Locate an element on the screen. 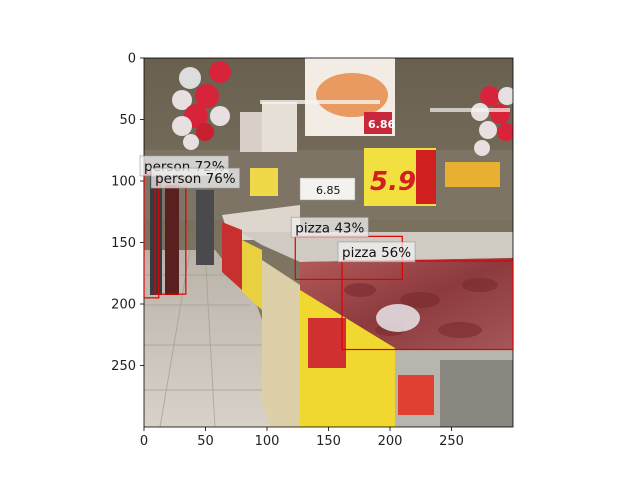 The width and height of the screenshot is (640, 480). y-tick-label: 150 is located at coordinates (123, 243).